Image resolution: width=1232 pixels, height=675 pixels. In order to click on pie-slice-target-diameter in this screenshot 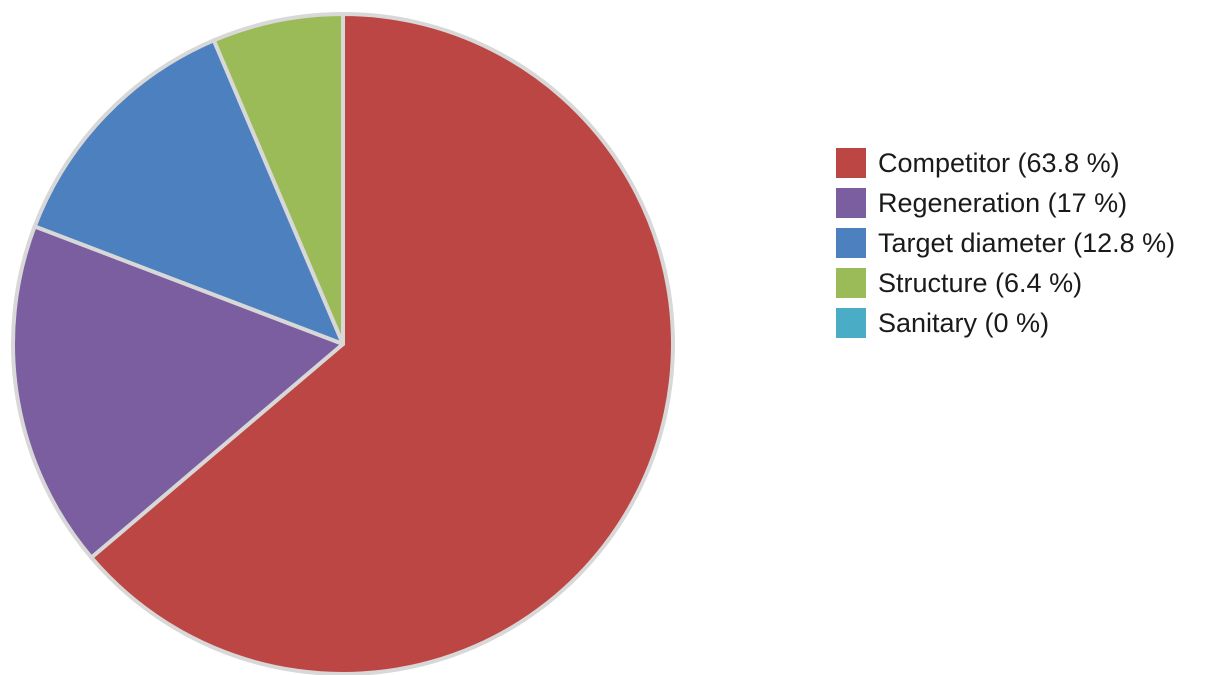, I will do `click(188, 192)`.